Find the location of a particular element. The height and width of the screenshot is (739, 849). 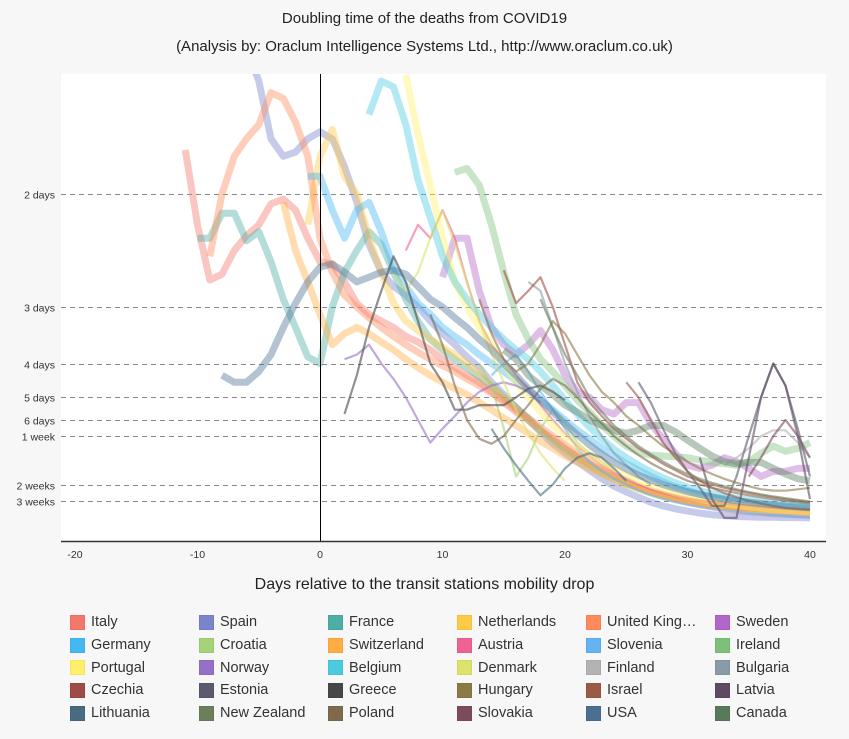

series-line-poland is located at coordinates (620, 409).